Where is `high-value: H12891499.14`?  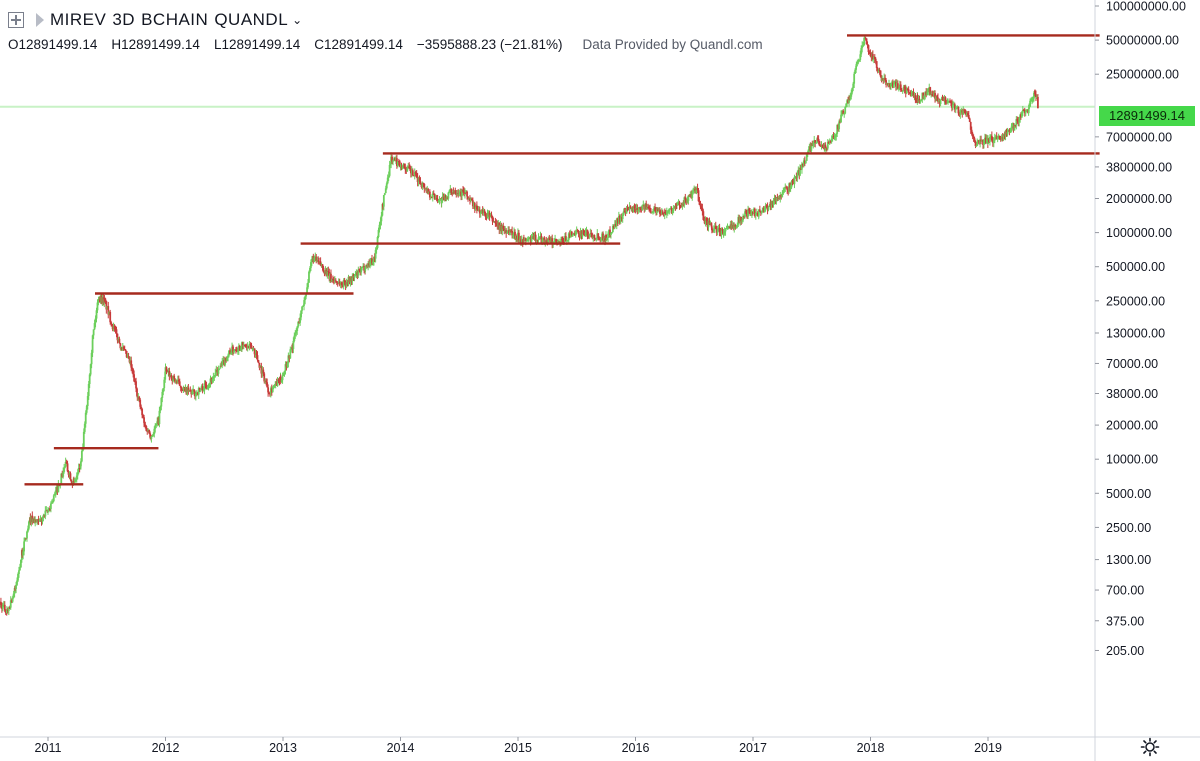 high-value: H12891499.14 is located at coordinates (155, 44).